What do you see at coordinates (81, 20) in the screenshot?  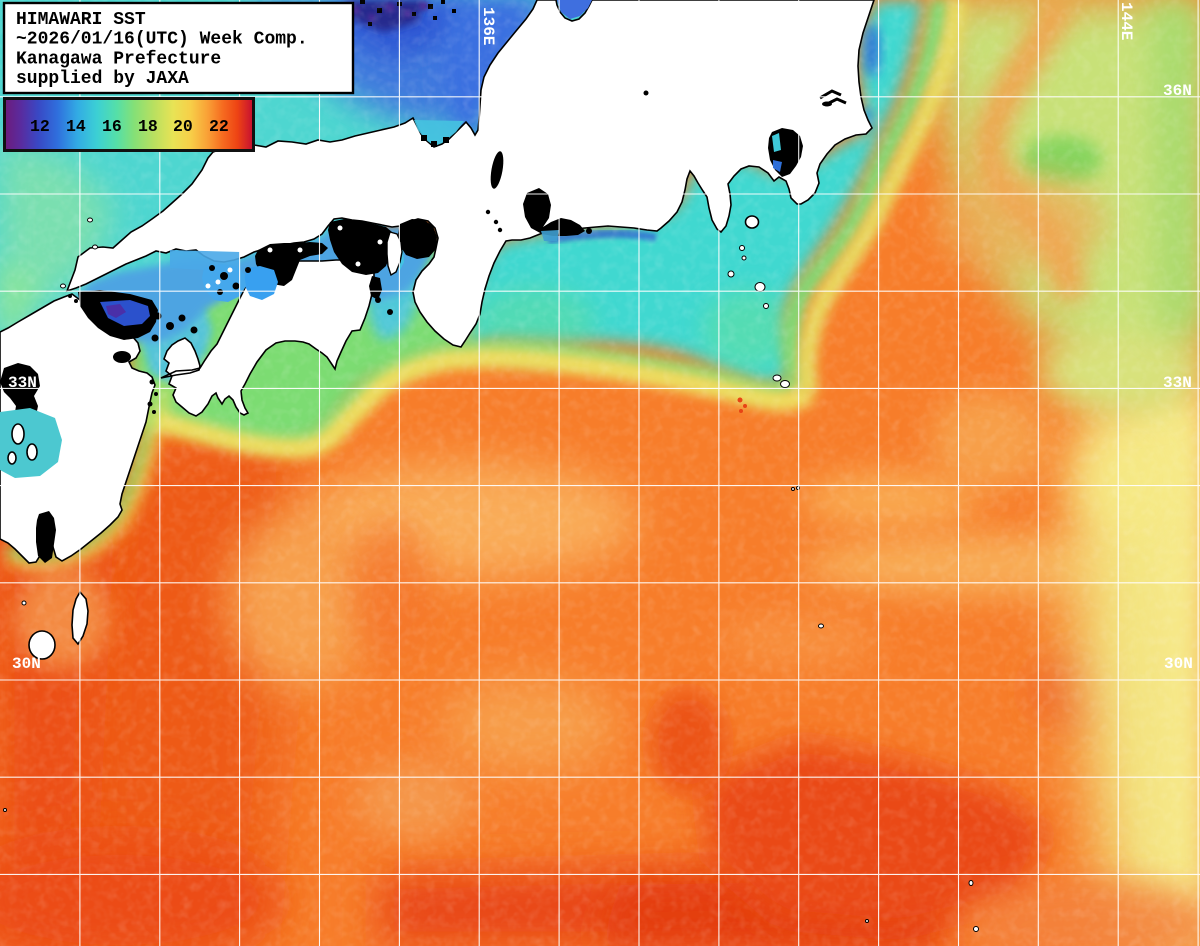 I see `svg-text: HIMAWARI SST` at bounding box center [81, 20].